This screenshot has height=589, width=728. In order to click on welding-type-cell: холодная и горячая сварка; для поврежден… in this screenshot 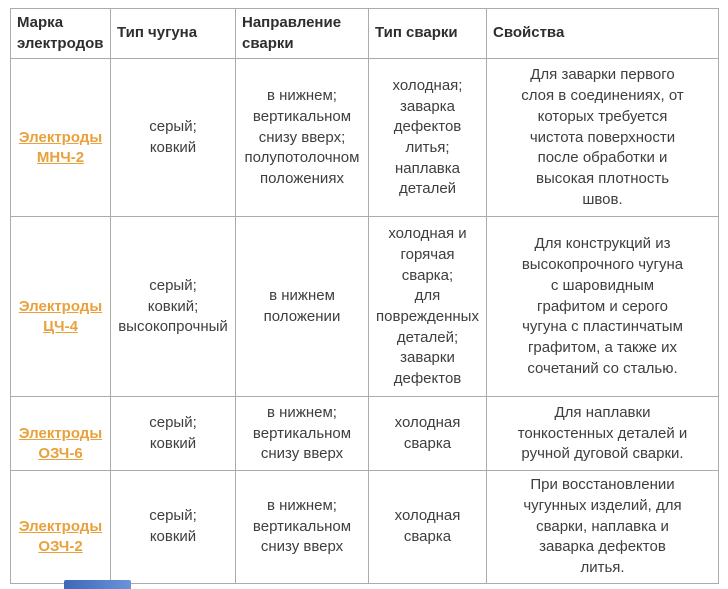, I will do `click(427, 307)`.